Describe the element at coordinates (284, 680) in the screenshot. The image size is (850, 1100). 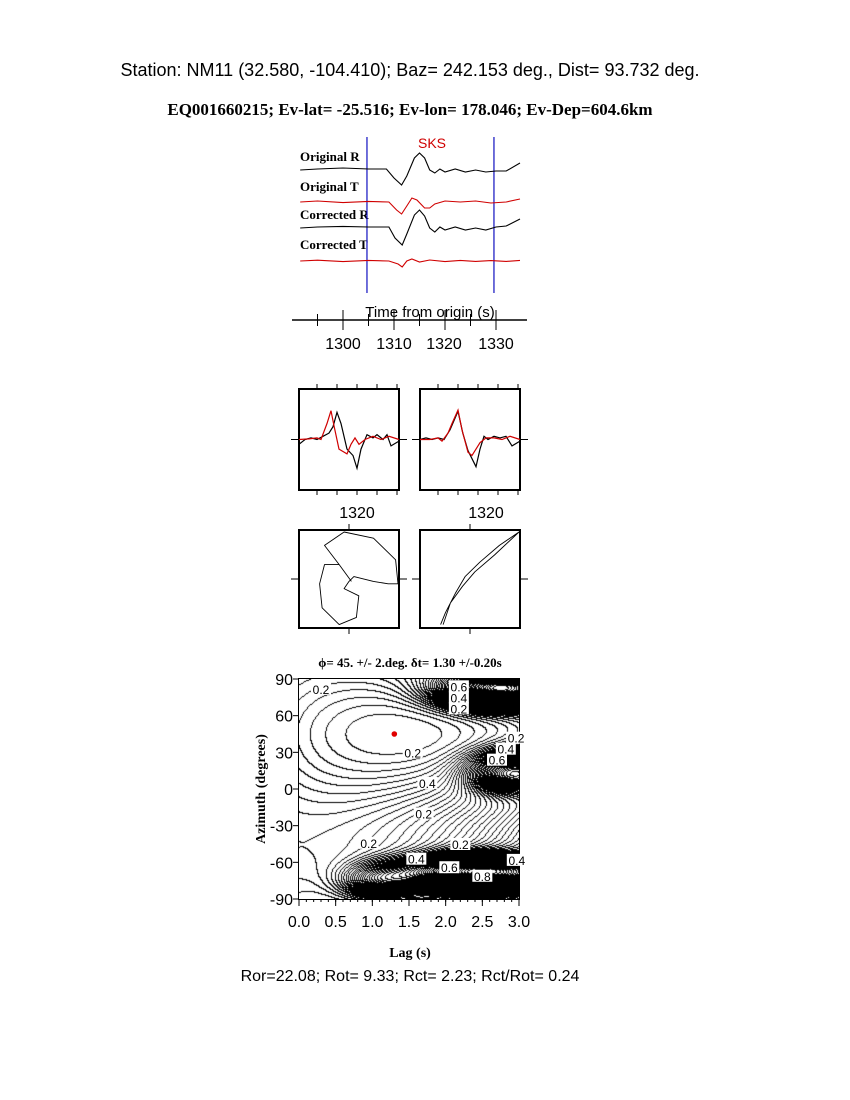
I see `azimuth-tick-label: 90` at that location.